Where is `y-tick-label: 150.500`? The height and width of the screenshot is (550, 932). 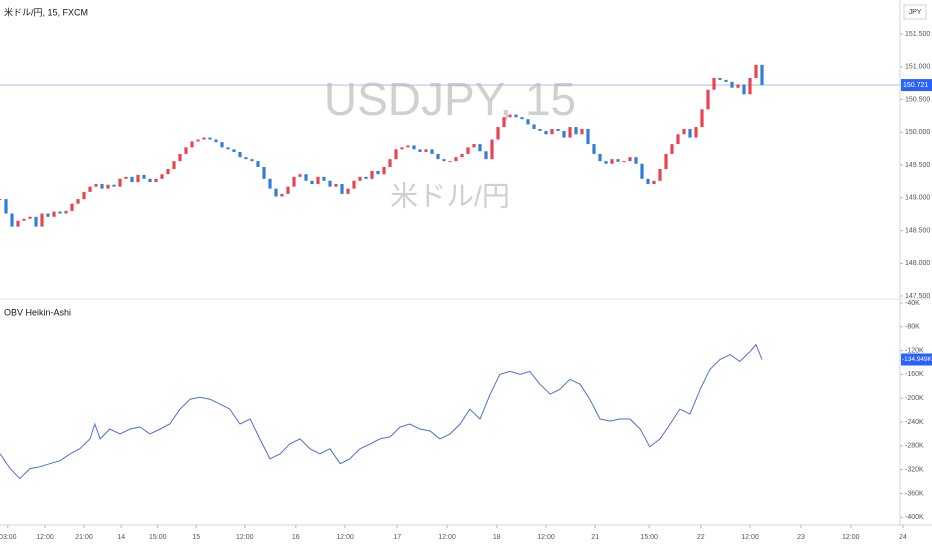 y-tick-label: 150.500 is located at coordinates (917, 99).